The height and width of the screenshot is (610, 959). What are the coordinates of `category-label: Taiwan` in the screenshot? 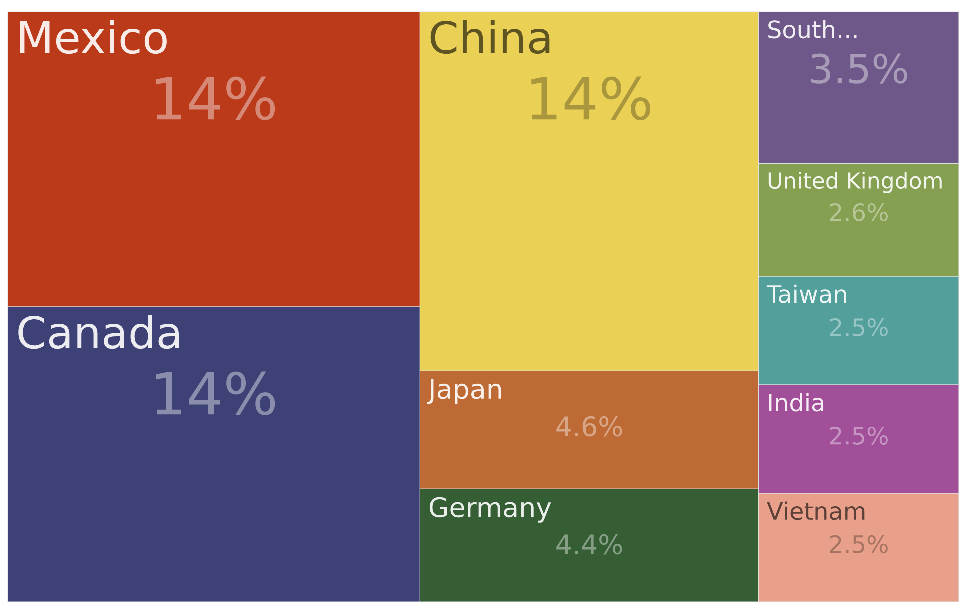 It's located at (806, 294).